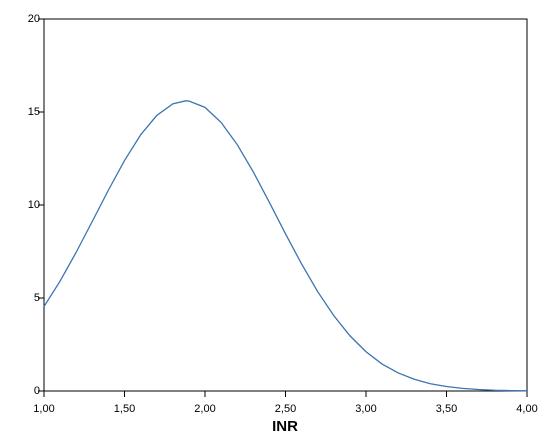 Image resolution: width=560 pixels, height=444 pixels. Describe the element at coordinates (204, 409) in the screenshot. I see `x-tick-label: 2,00` at that location.